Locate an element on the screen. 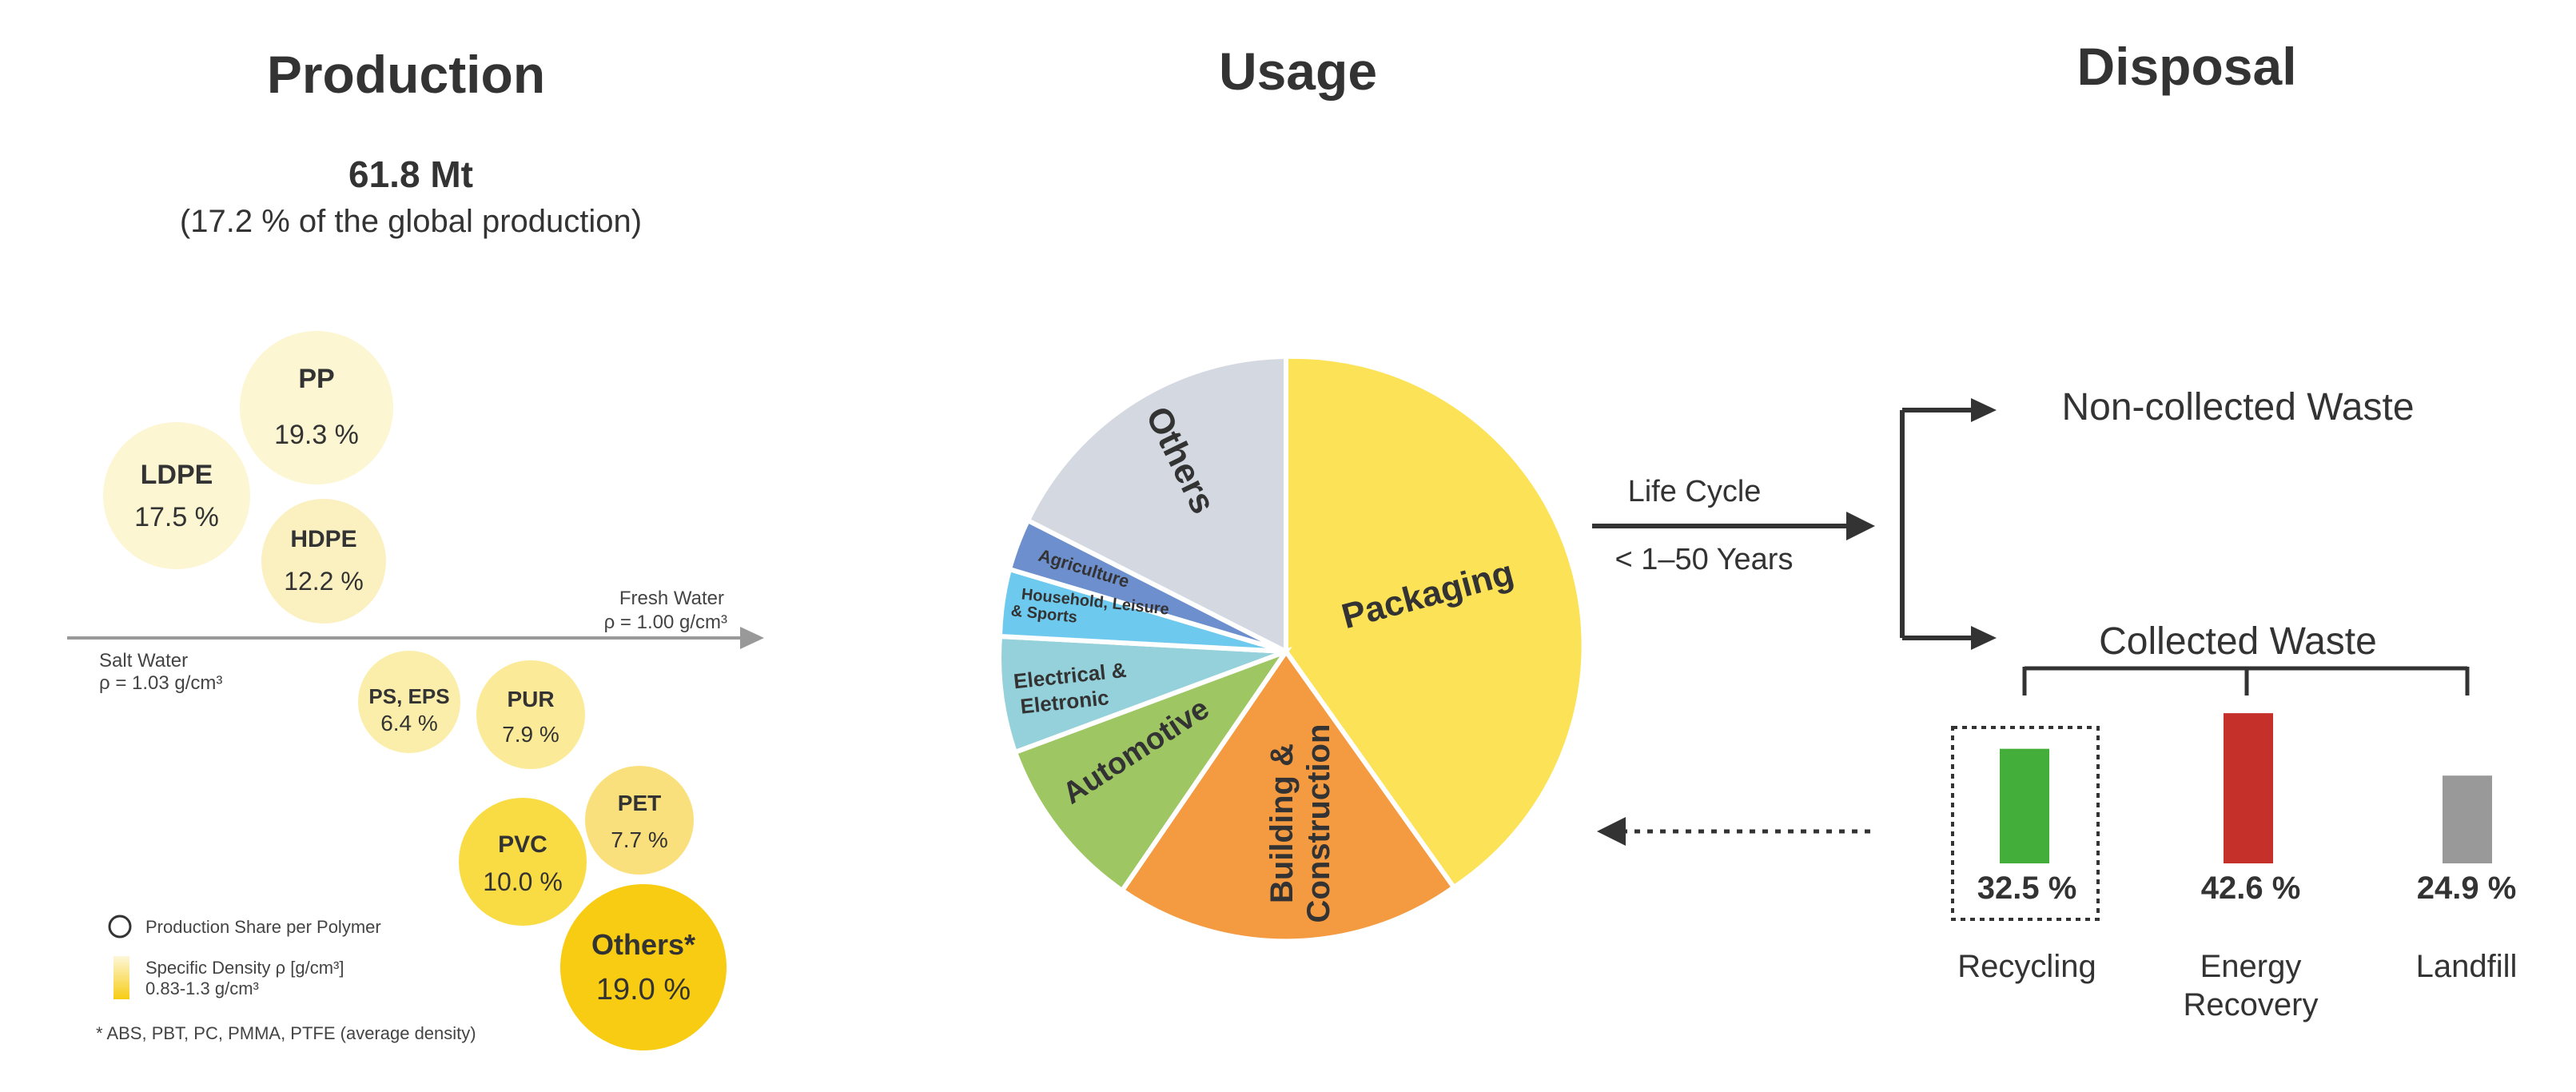 This screenshot has width=2576, height=1092. category-recycling: Recycling is located at coordinates (2027, 966).